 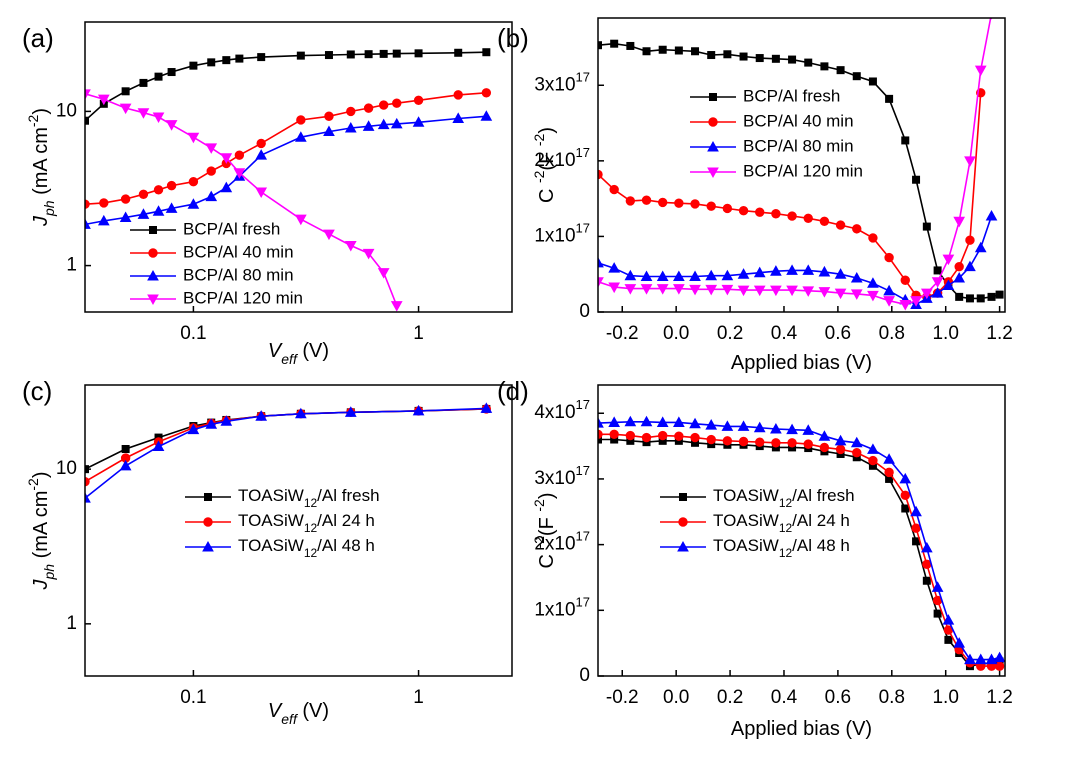 What do you see at coordinates (730, 333) in the screenshot?
I see `x-tick-label: 0.2` at bounding box center [730, 333].